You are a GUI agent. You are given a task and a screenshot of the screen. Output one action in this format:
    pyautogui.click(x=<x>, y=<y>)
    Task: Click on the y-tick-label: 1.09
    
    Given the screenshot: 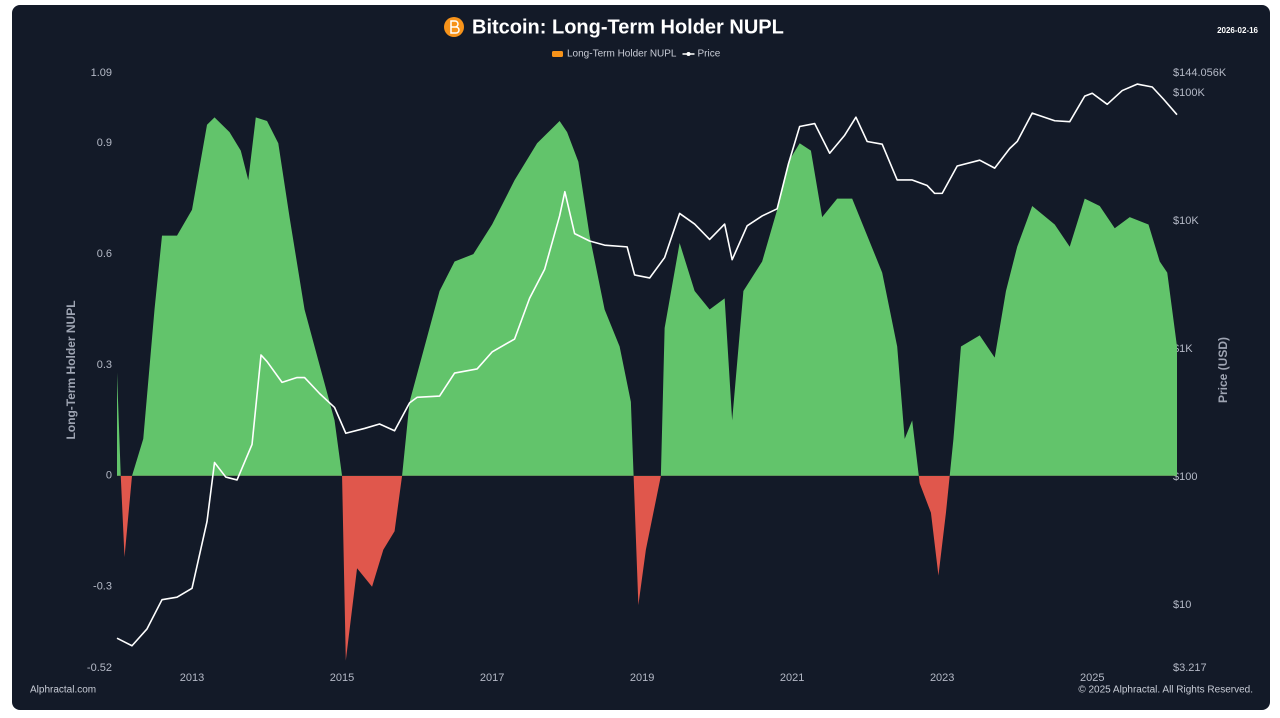 What is the action you would take?
    pyautogui.click(x=101, y=73)
    